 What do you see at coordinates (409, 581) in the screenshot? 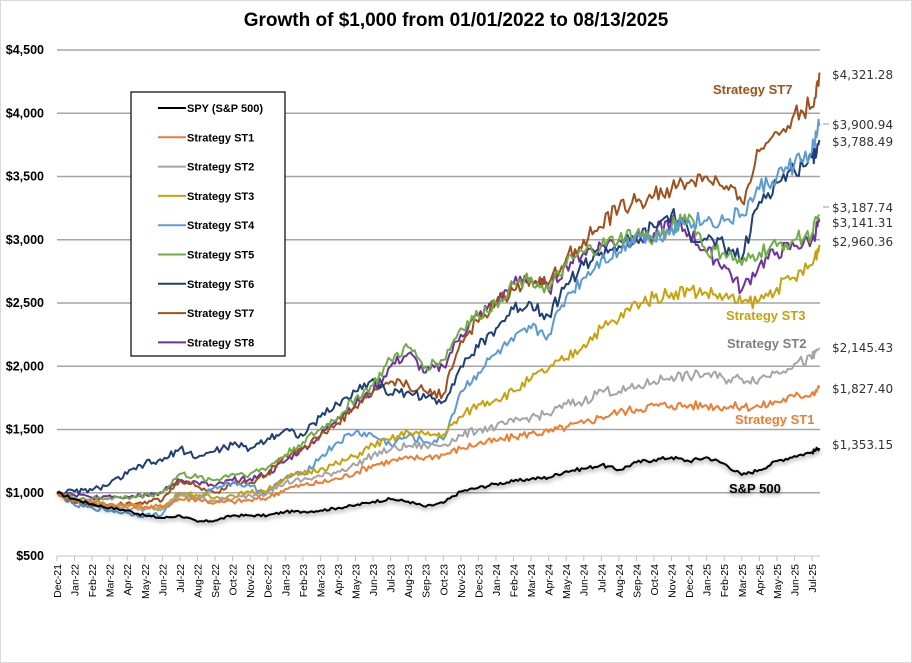
I see `x-tick-label: Aug-23` at bounding box center [409, 581].